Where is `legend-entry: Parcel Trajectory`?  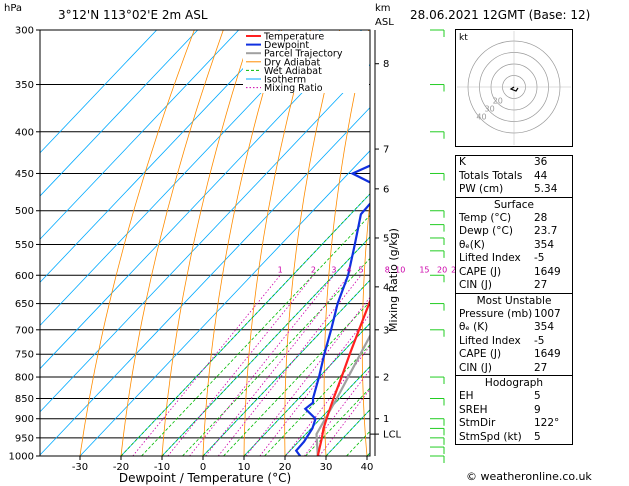
legend-entry: Parcel Trajectory is located at coordinates (303, 54).